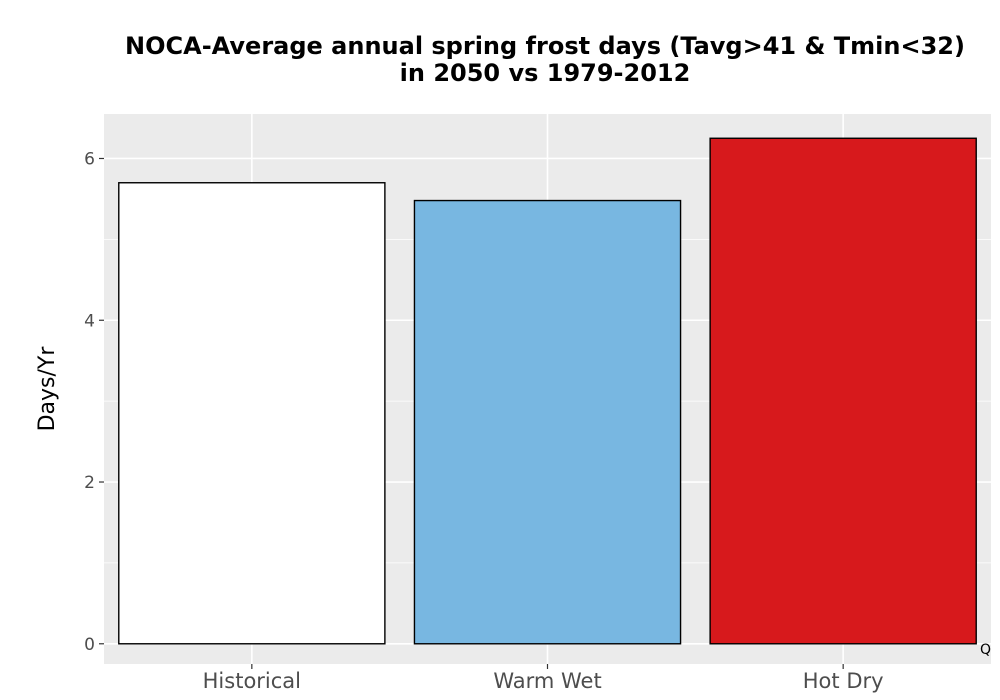 The width and height of the screenshot is (1000, 700). I want to click on x-axis-ticks: Historical Warm Wet Hot Dry, so click(543, 678).